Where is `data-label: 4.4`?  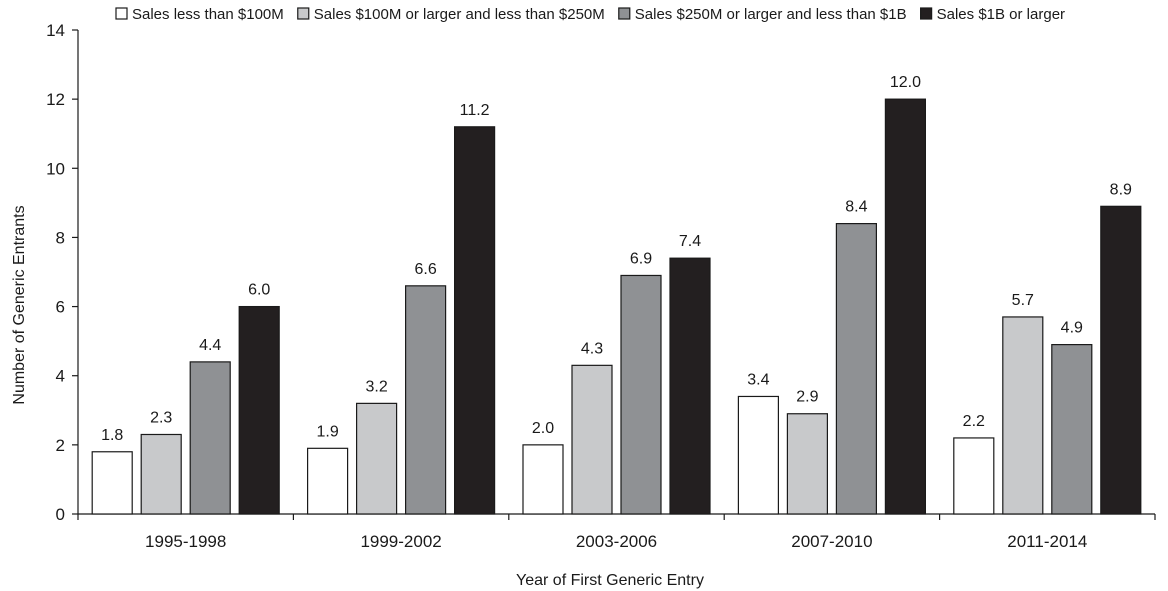
data-label: 4.4 is located at coordinates (210, 345).